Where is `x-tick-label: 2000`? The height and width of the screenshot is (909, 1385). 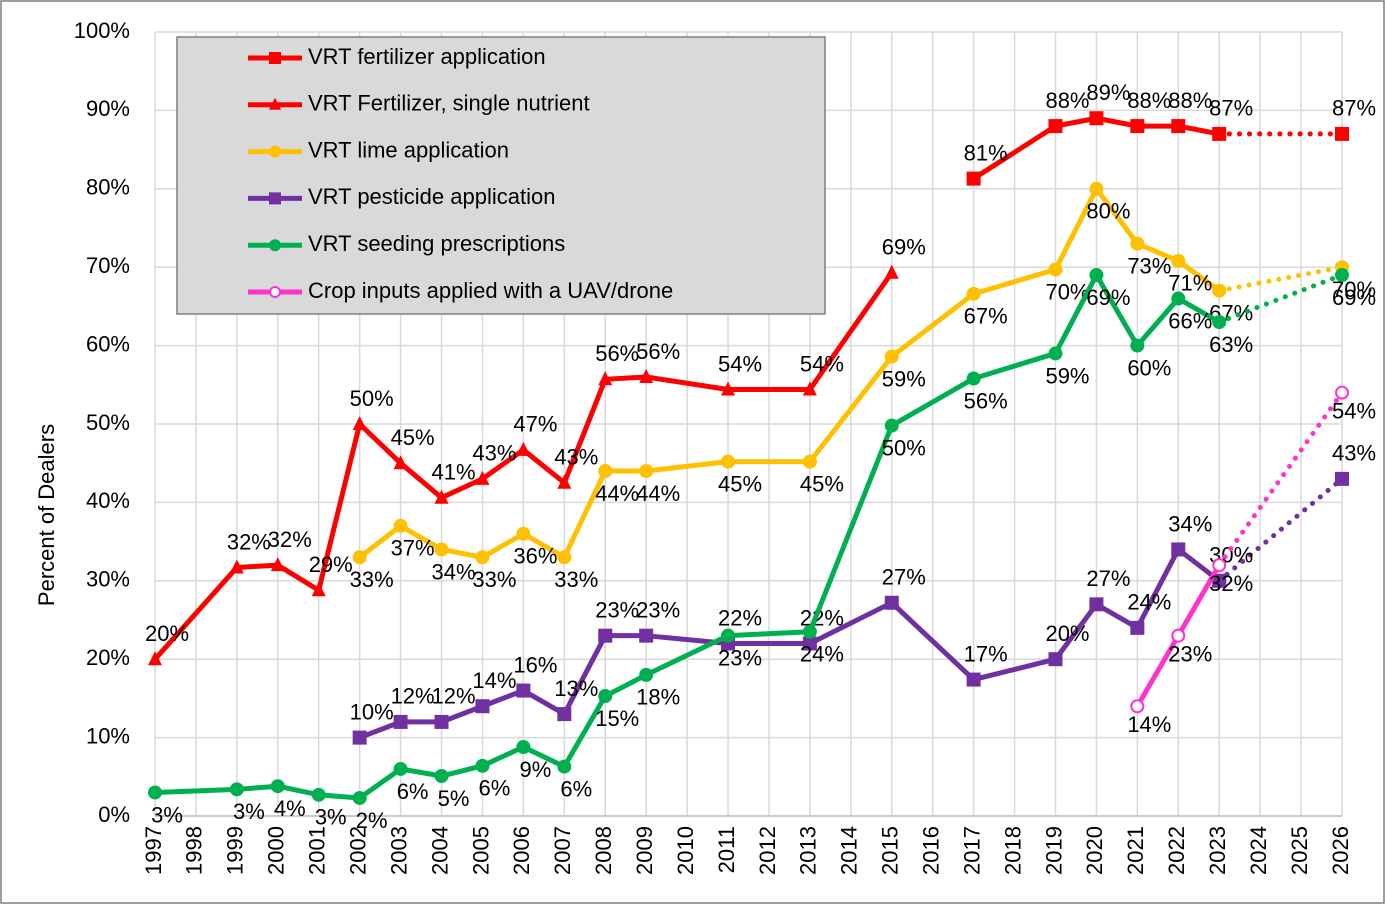
x-tick-label: 2000 is located at coordinates (276, 850).